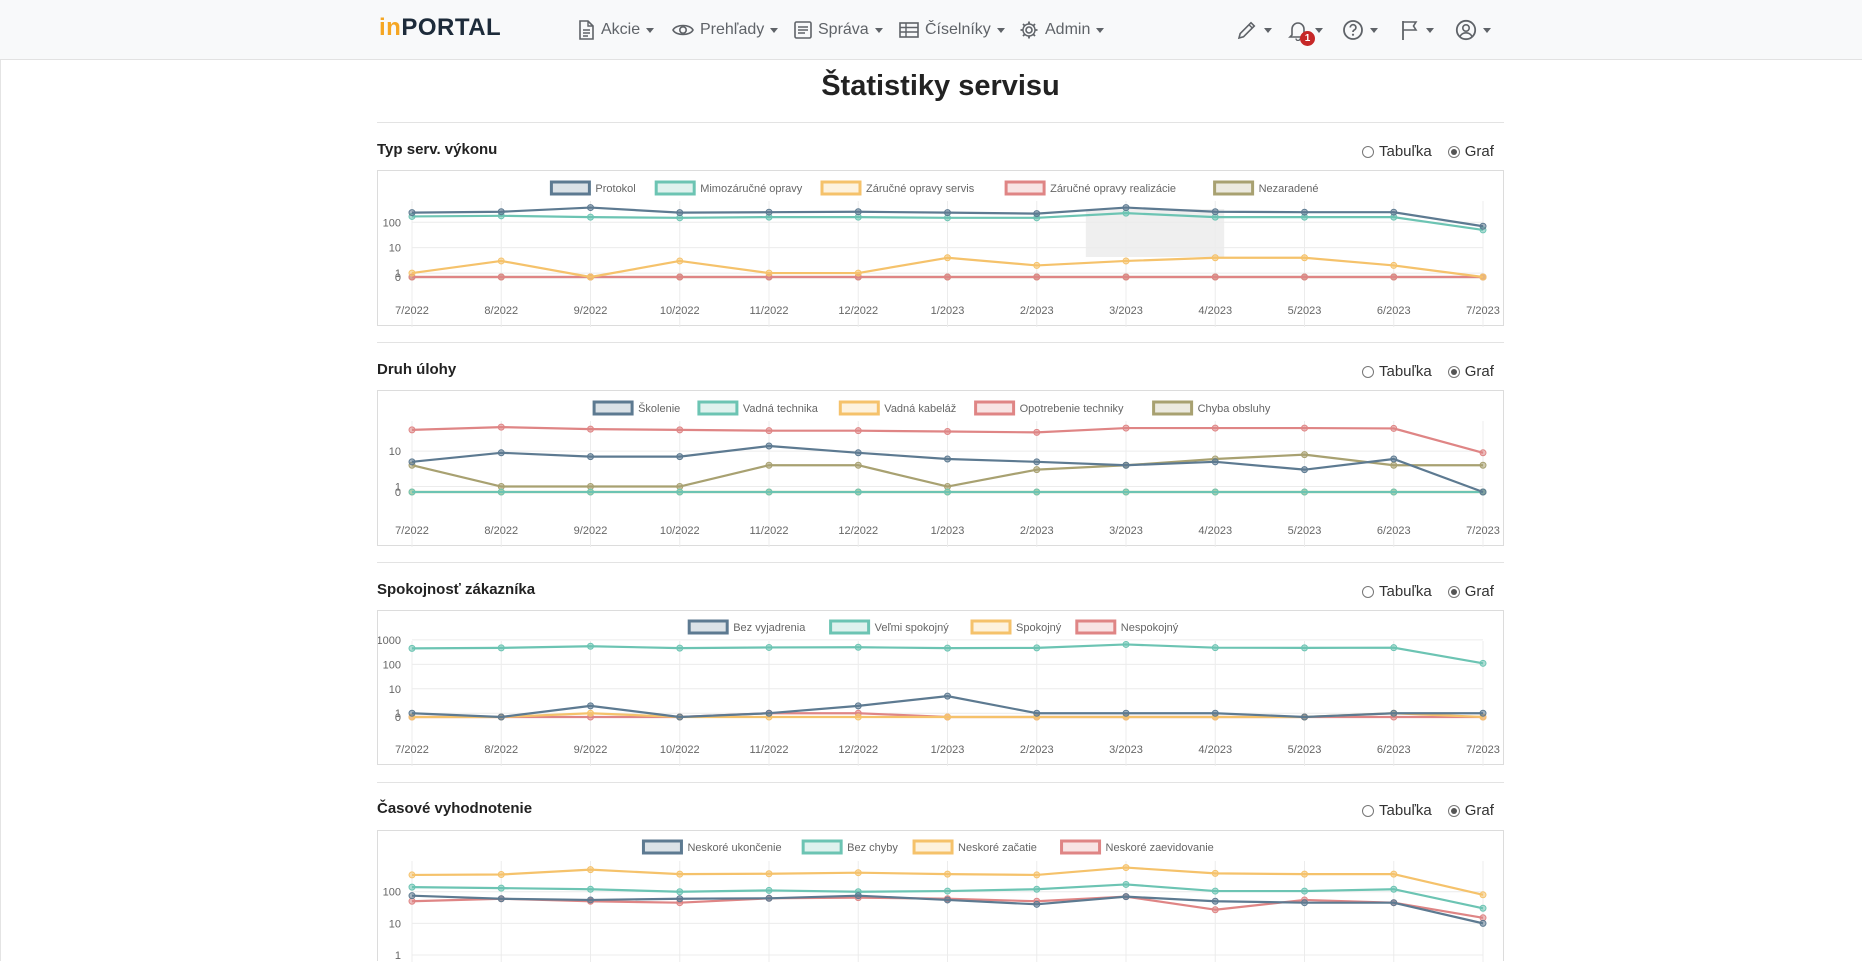 This screenshot has width=1862, height=962. What do you see at coordinates (711, 847) in the screenshot?
I see `legend-item: Neskoré ukončenie` at bounding box center [711, 847].